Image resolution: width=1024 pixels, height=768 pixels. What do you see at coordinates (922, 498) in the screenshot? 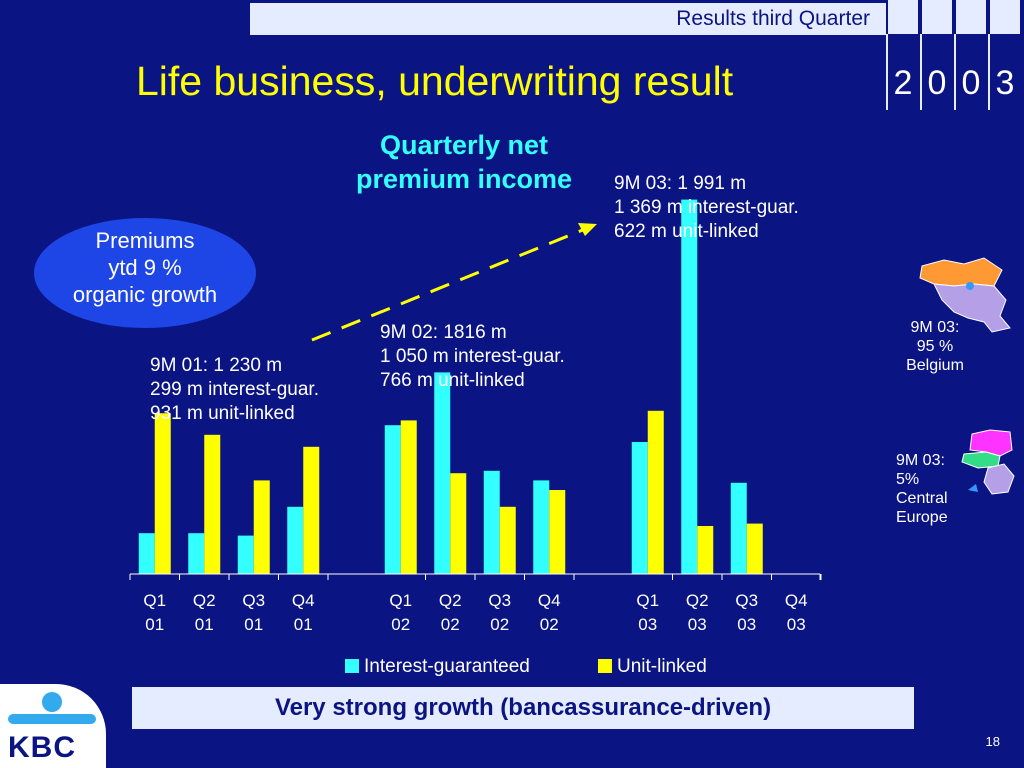
I see `region-line: Central` at bounding box center [922, 498].